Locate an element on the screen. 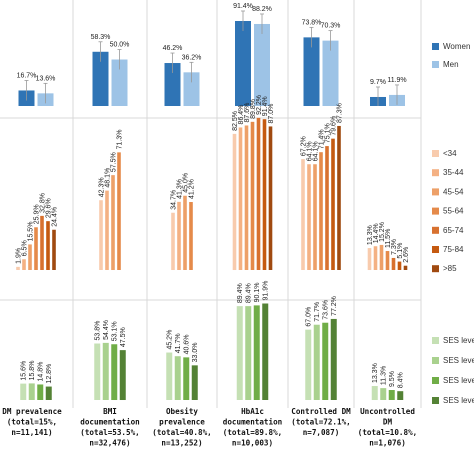 This screenshot has width=474, height=474. data-label: 16.7% is located at coordinates (27, 75).